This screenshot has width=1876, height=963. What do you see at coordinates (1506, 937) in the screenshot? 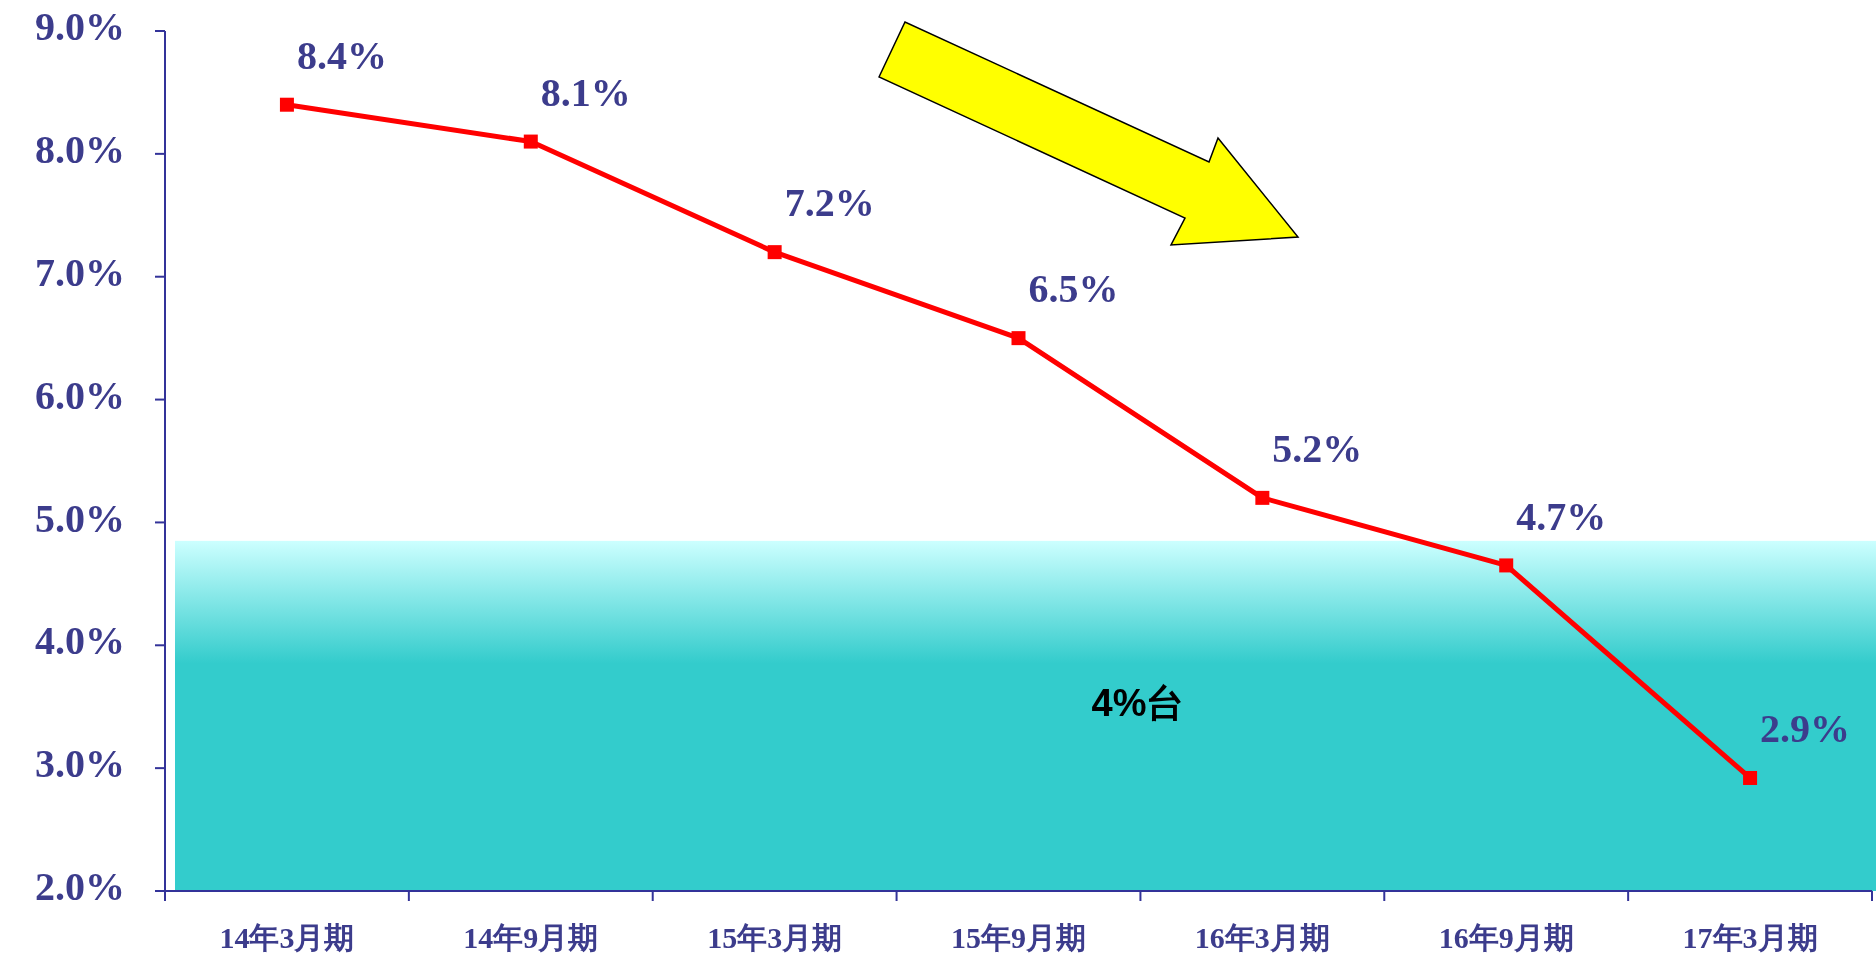
I see `x-tick-label: 16年9月期` at bounding box center [1506, 937].